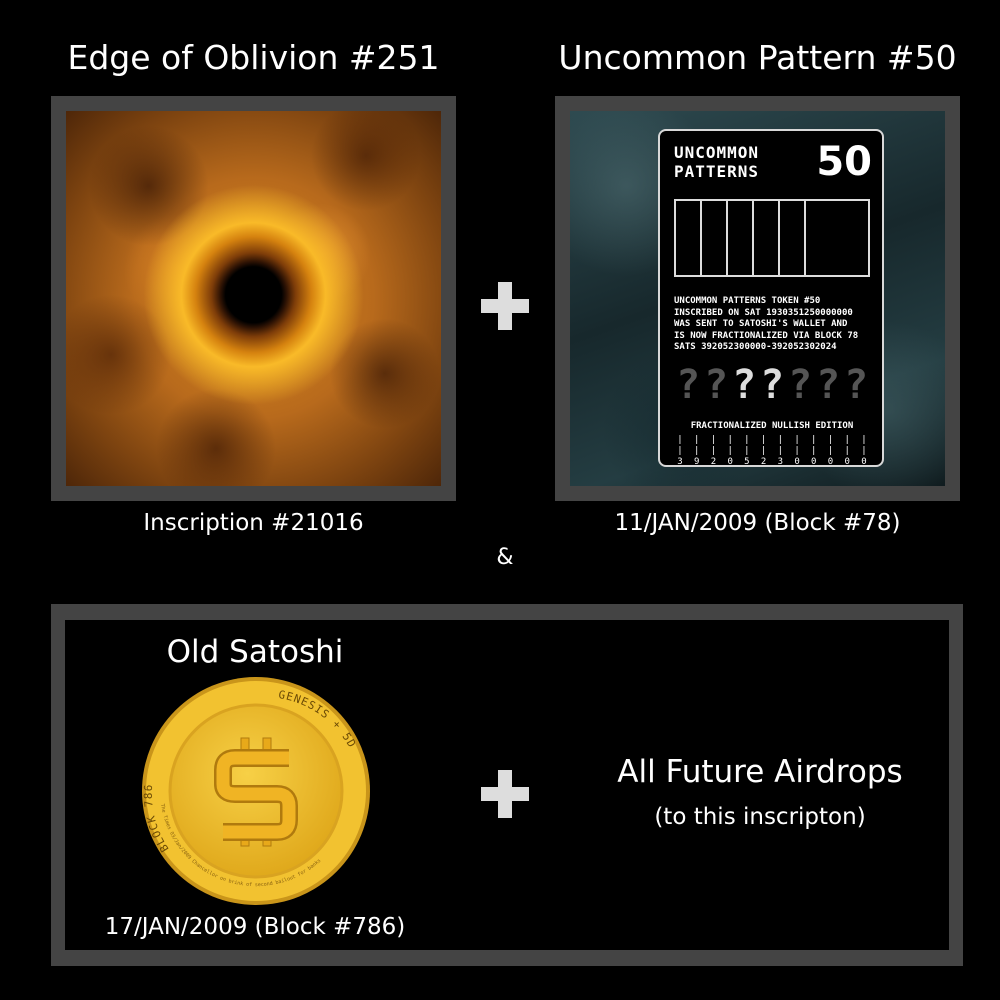 The width and height of the screenshot is (1000, 1000). Describe the element at coordinates (757, 523) in the screenshot. I see `right-item-caption: 11/JAN/2009 (Block #78)` at that location.